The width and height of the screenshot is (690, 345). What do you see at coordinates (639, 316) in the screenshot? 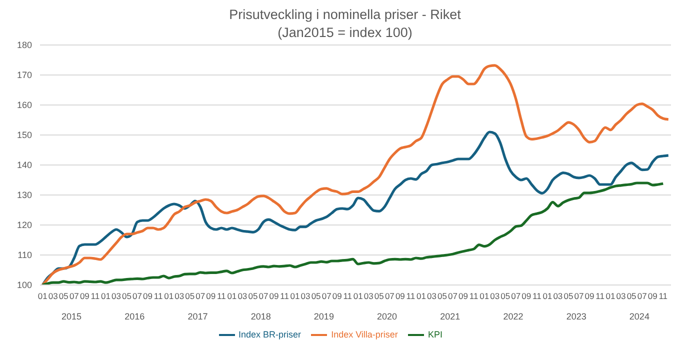
I see `text: 2024` at bounding box center [639, 316].